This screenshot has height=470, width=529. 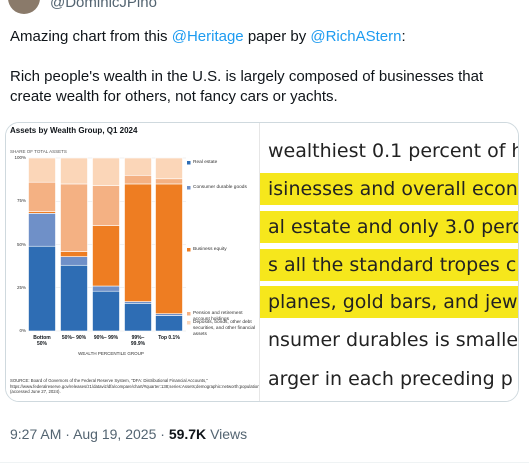 What do you see at coordinates (210, 249) in the screenshot?
I see `legend-label: Business equity` at bounding box center [210, 249].